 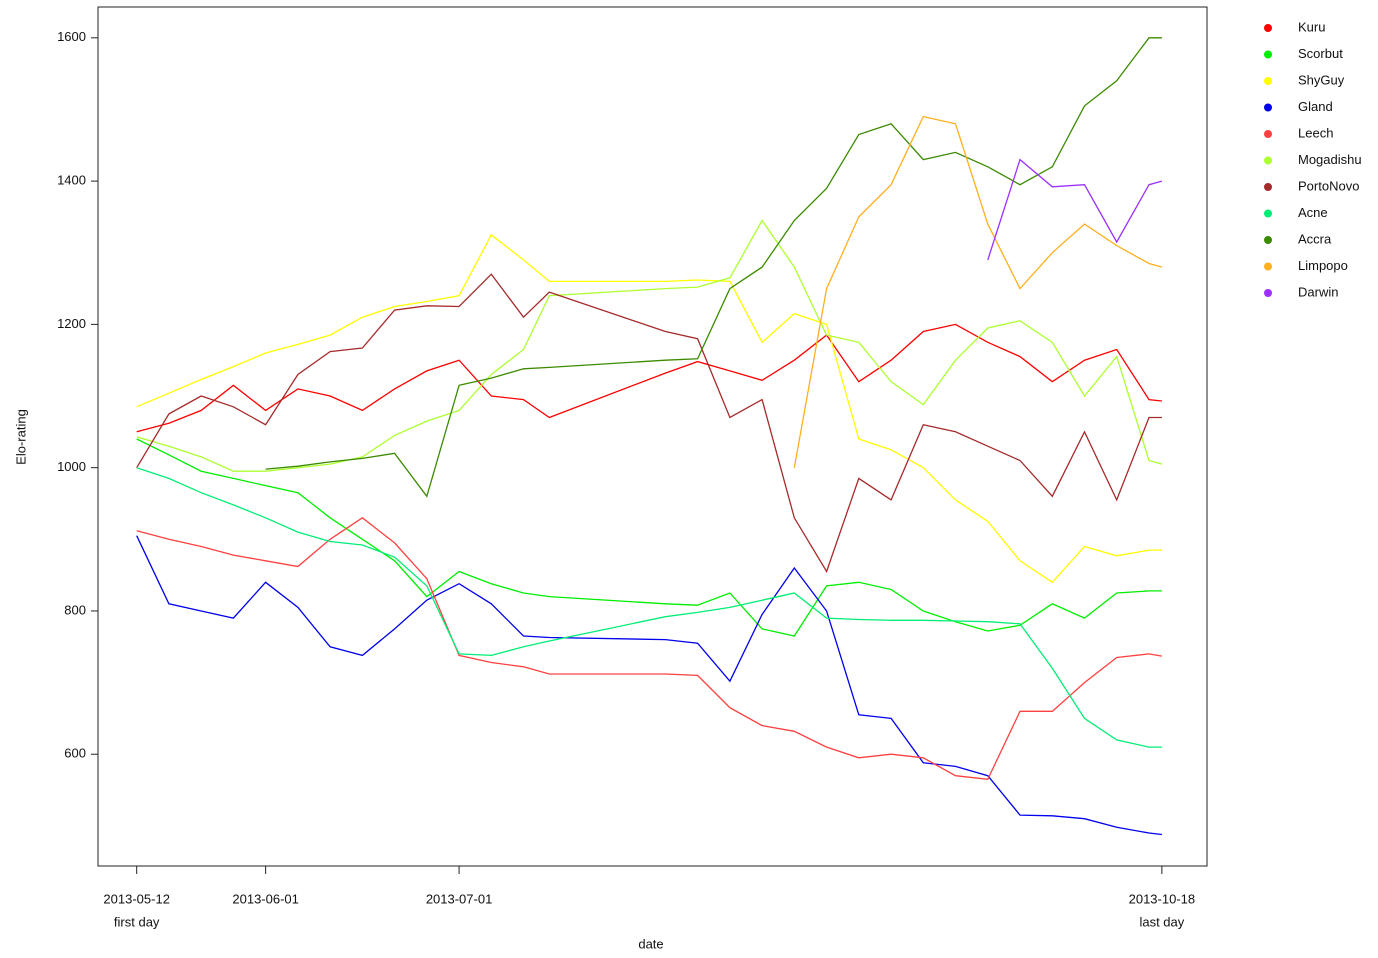 What do you see at coordinates (1315, 132) in the screenshot?
I see `legend-label: Leech` at bounding box center [1315, 132].